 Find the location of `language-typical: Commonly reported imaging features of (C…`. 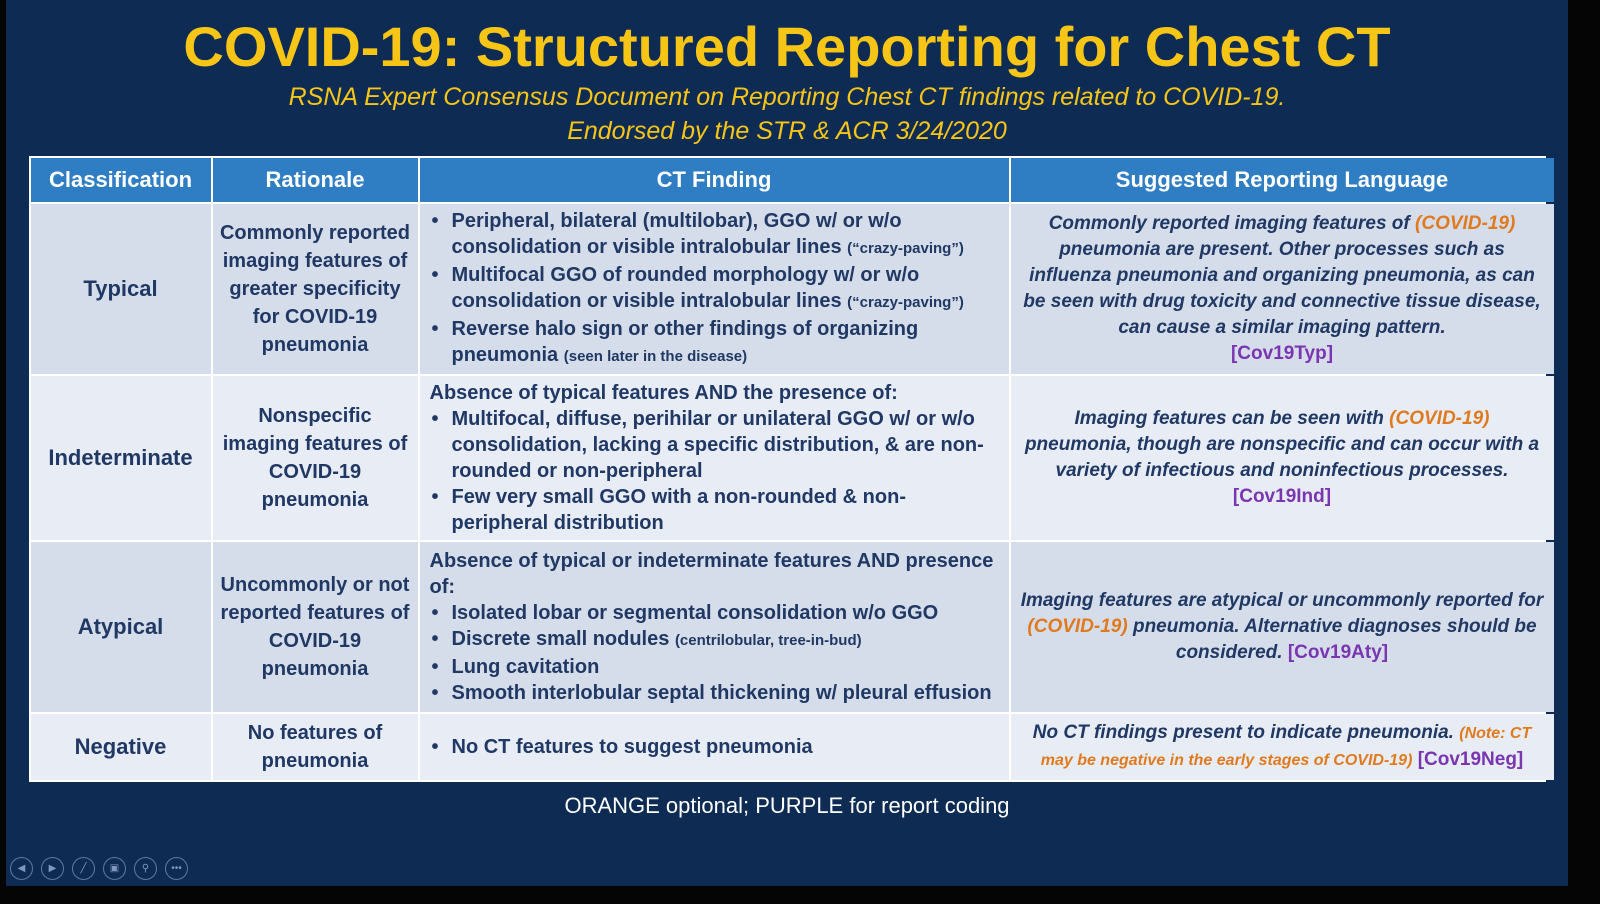

language-typical: Commonly reported imaging features of (C… is located at coordinates (1282, 289).